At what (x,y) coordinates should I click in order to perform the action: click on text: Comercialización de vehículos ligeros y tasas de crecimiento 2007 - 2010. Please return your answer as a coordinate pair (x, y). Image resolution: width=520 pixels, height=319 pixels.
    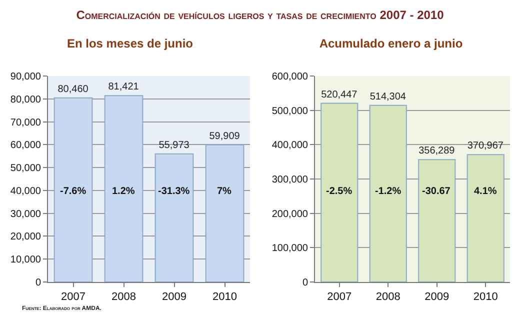
    Looking at the image, I should click on (260, 15).